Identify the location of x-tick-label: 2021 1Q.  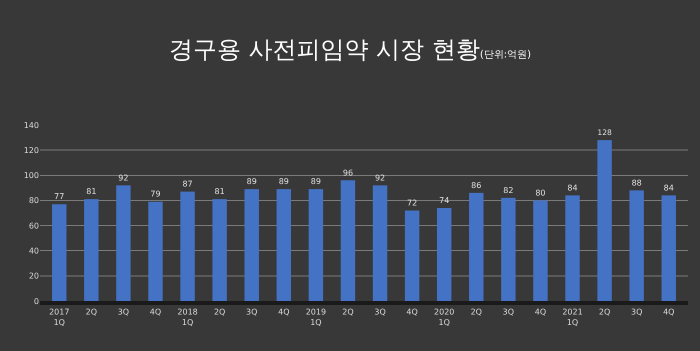
(572, 317).